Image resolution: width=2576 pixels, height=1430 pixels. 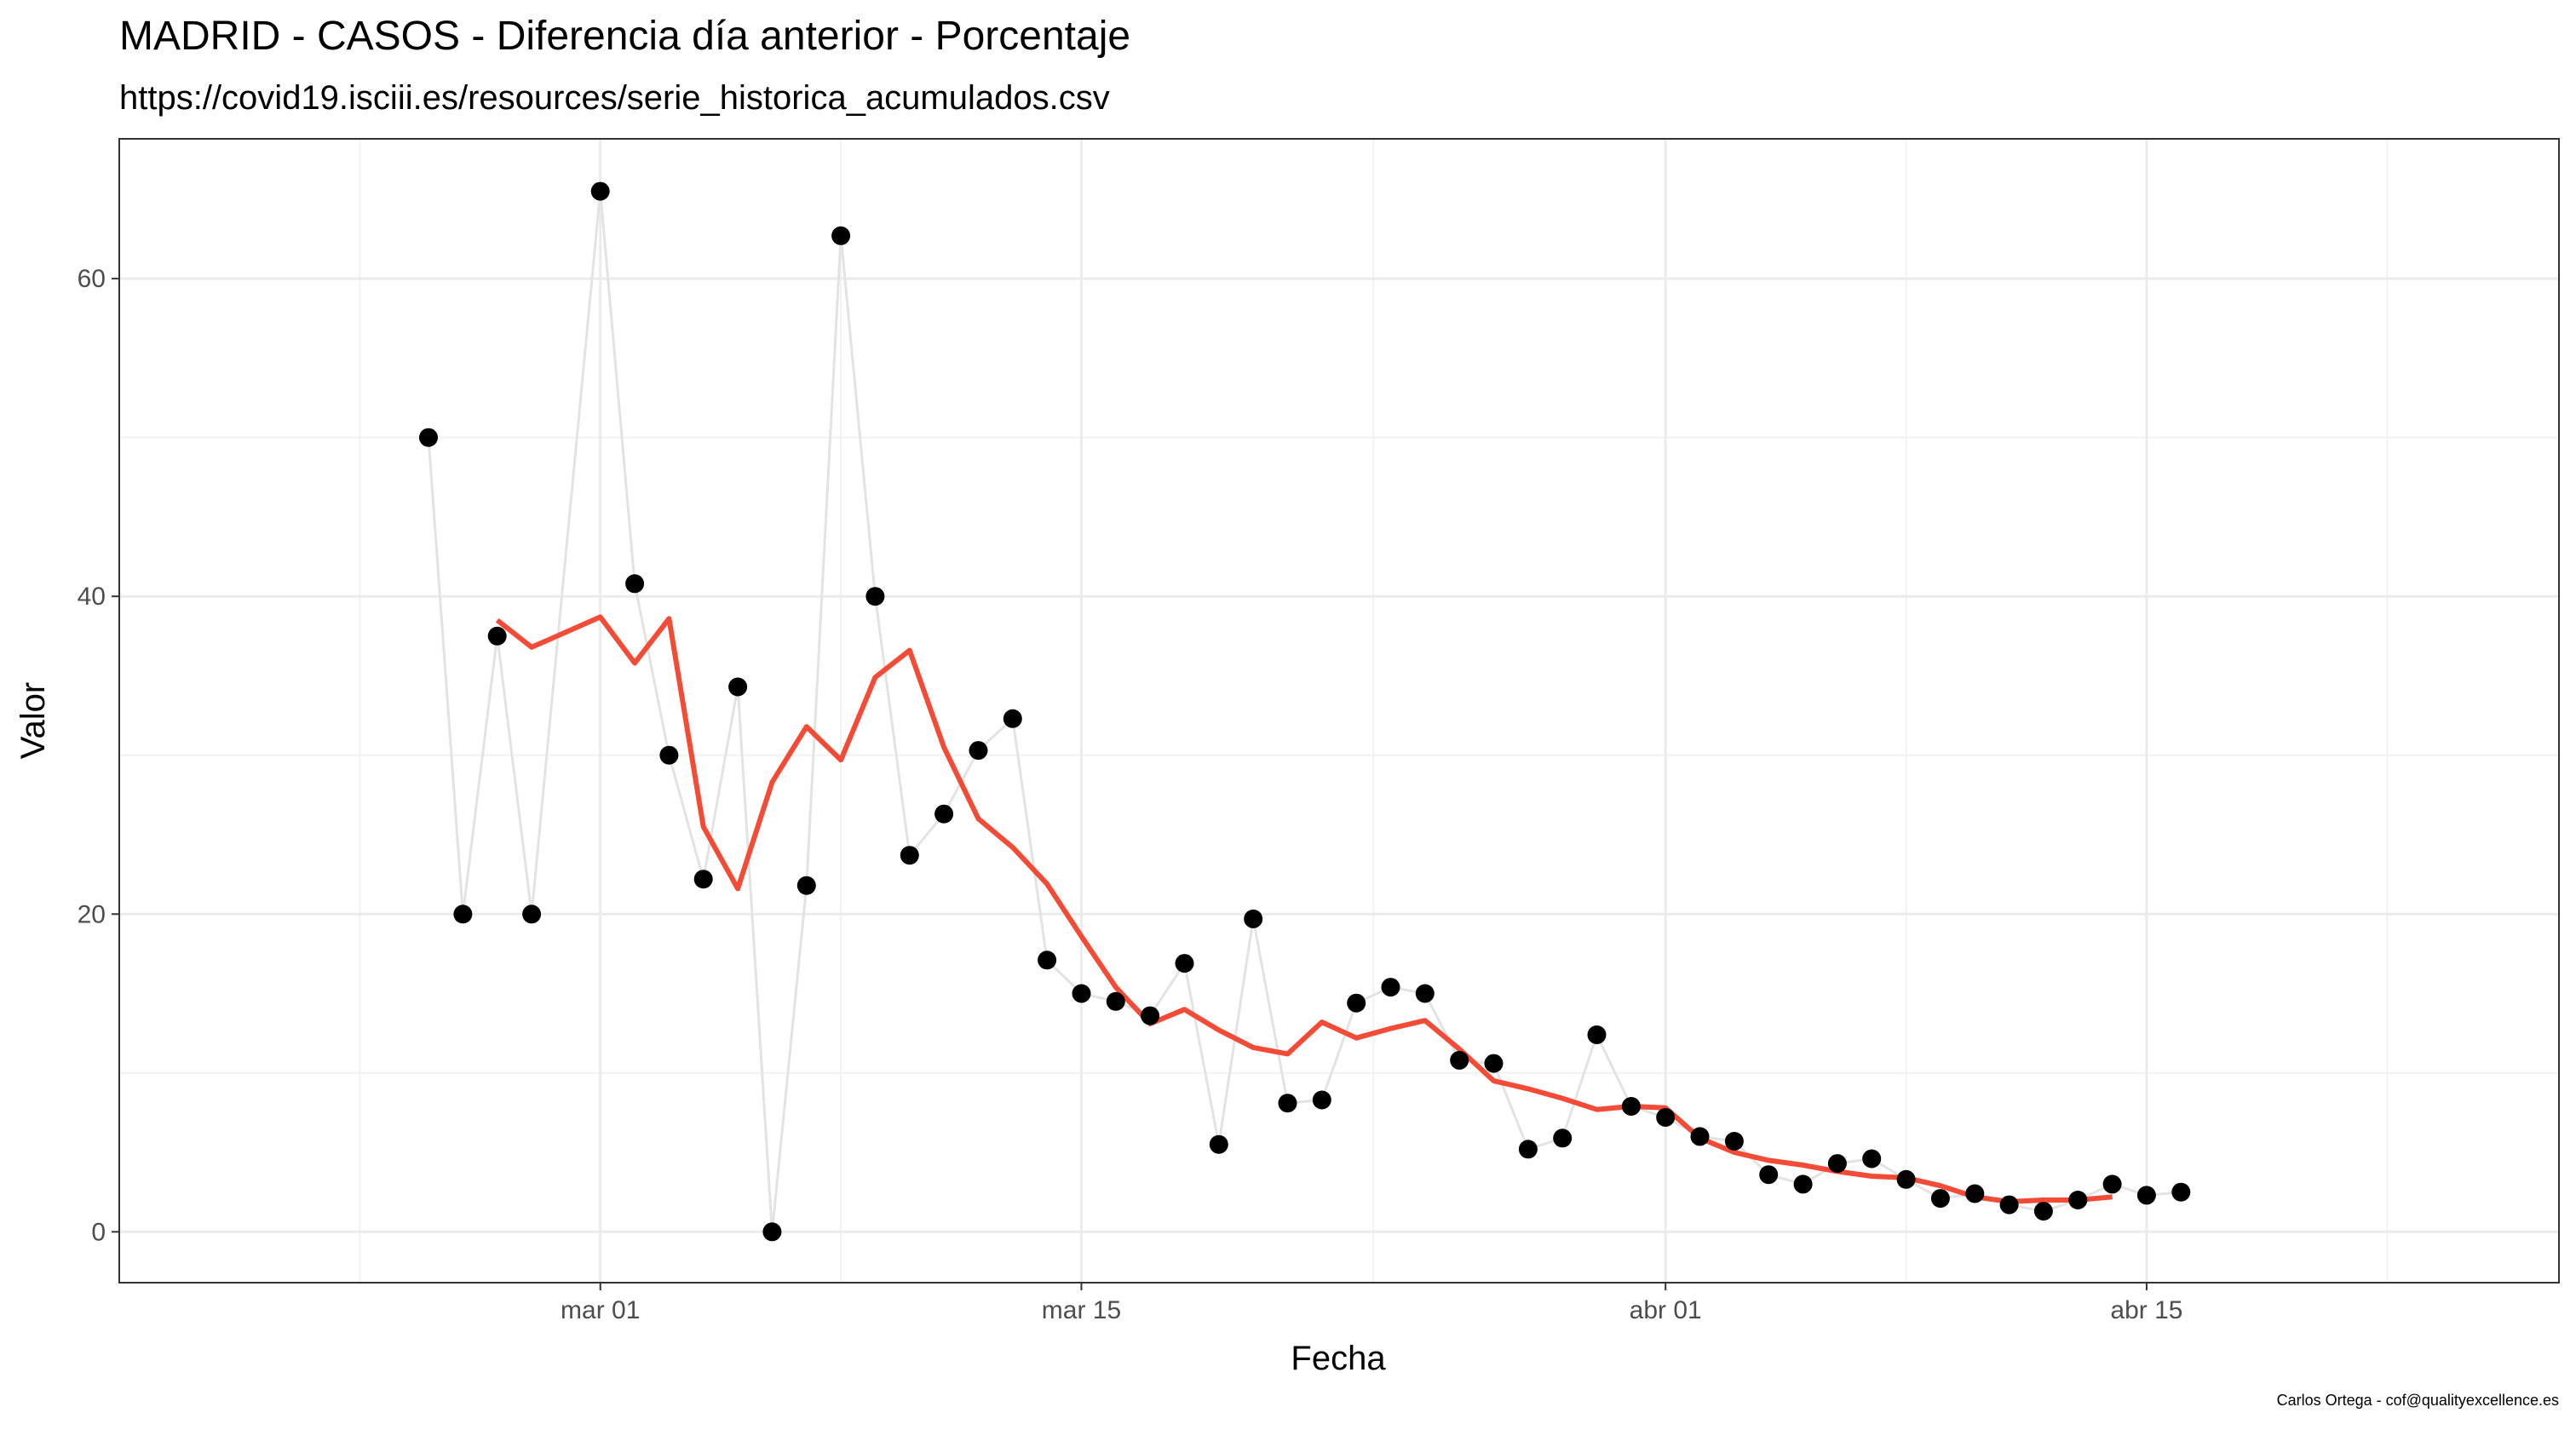 I want to click on y-axis-title: Valor, so click(x=33, y=720).